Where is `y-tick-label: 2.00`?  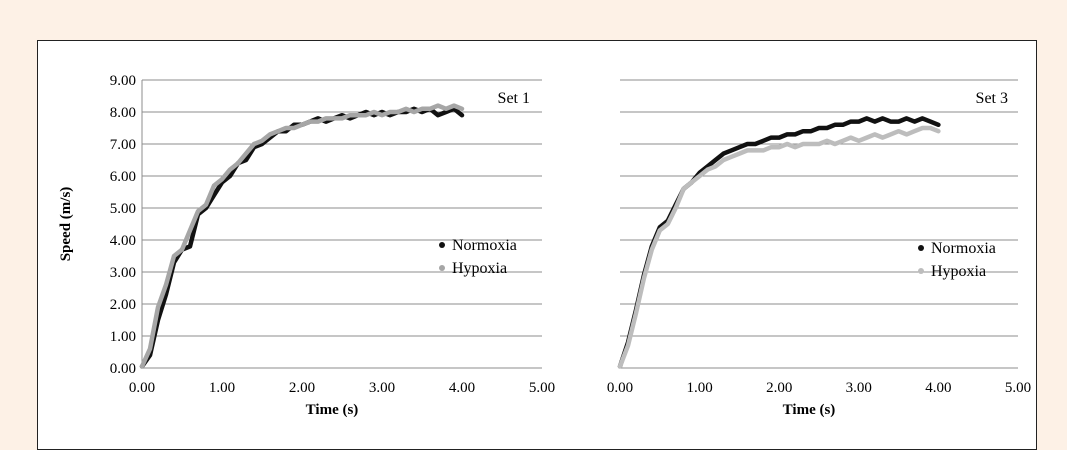
y-tick-label: 2.00 is located at coordinates (123, 305).